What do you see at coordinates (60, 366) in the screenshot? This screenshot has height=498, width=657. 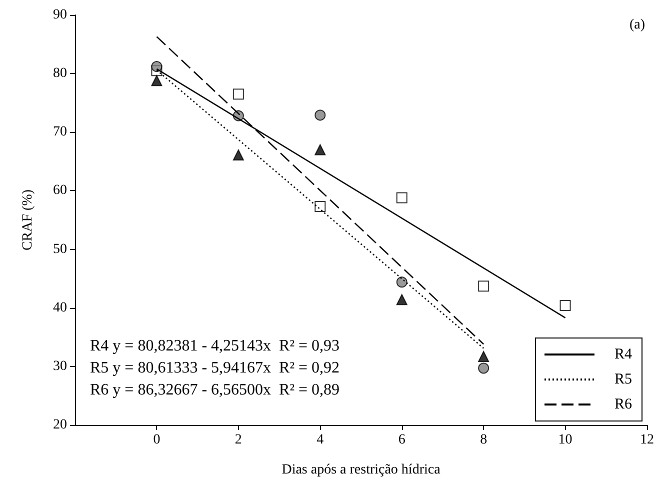 I see `y-tick-label: 30` at bounding box center [60, 366].